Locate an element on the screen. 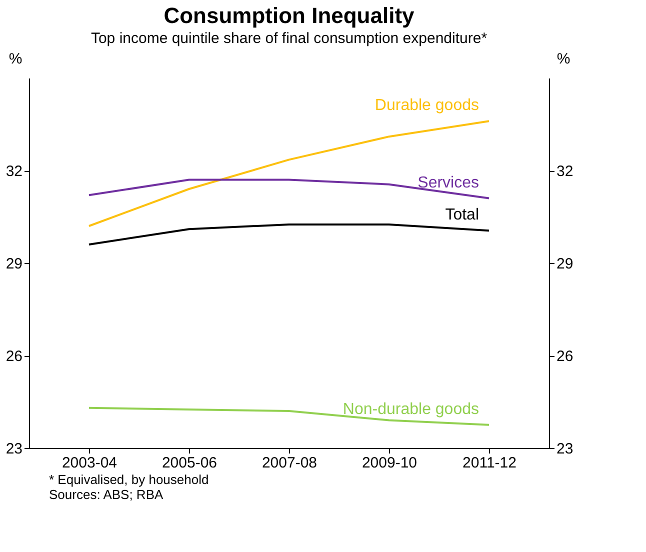 This screenshot has width=646, height=552. x-tick-label: 2007-08 is located at coordinates (290, 463).